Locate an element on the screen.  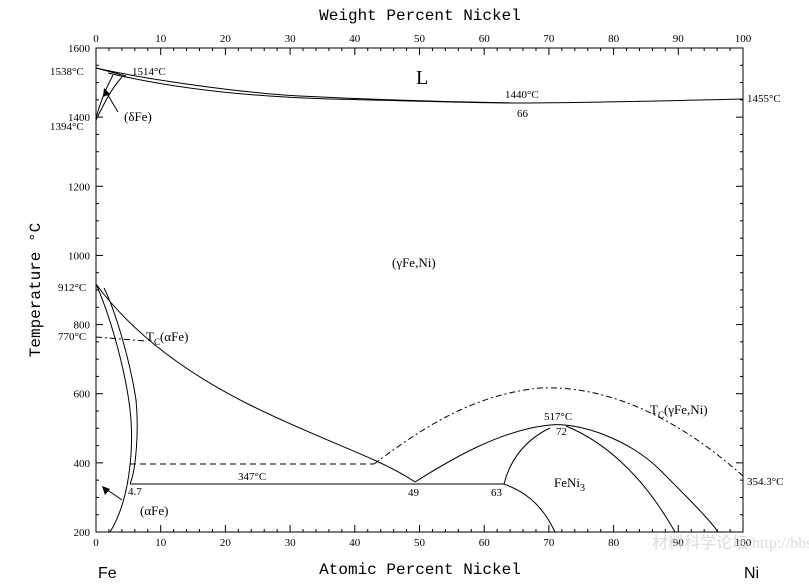
composition-49-label: 49 is located at coordinates (414, 493).